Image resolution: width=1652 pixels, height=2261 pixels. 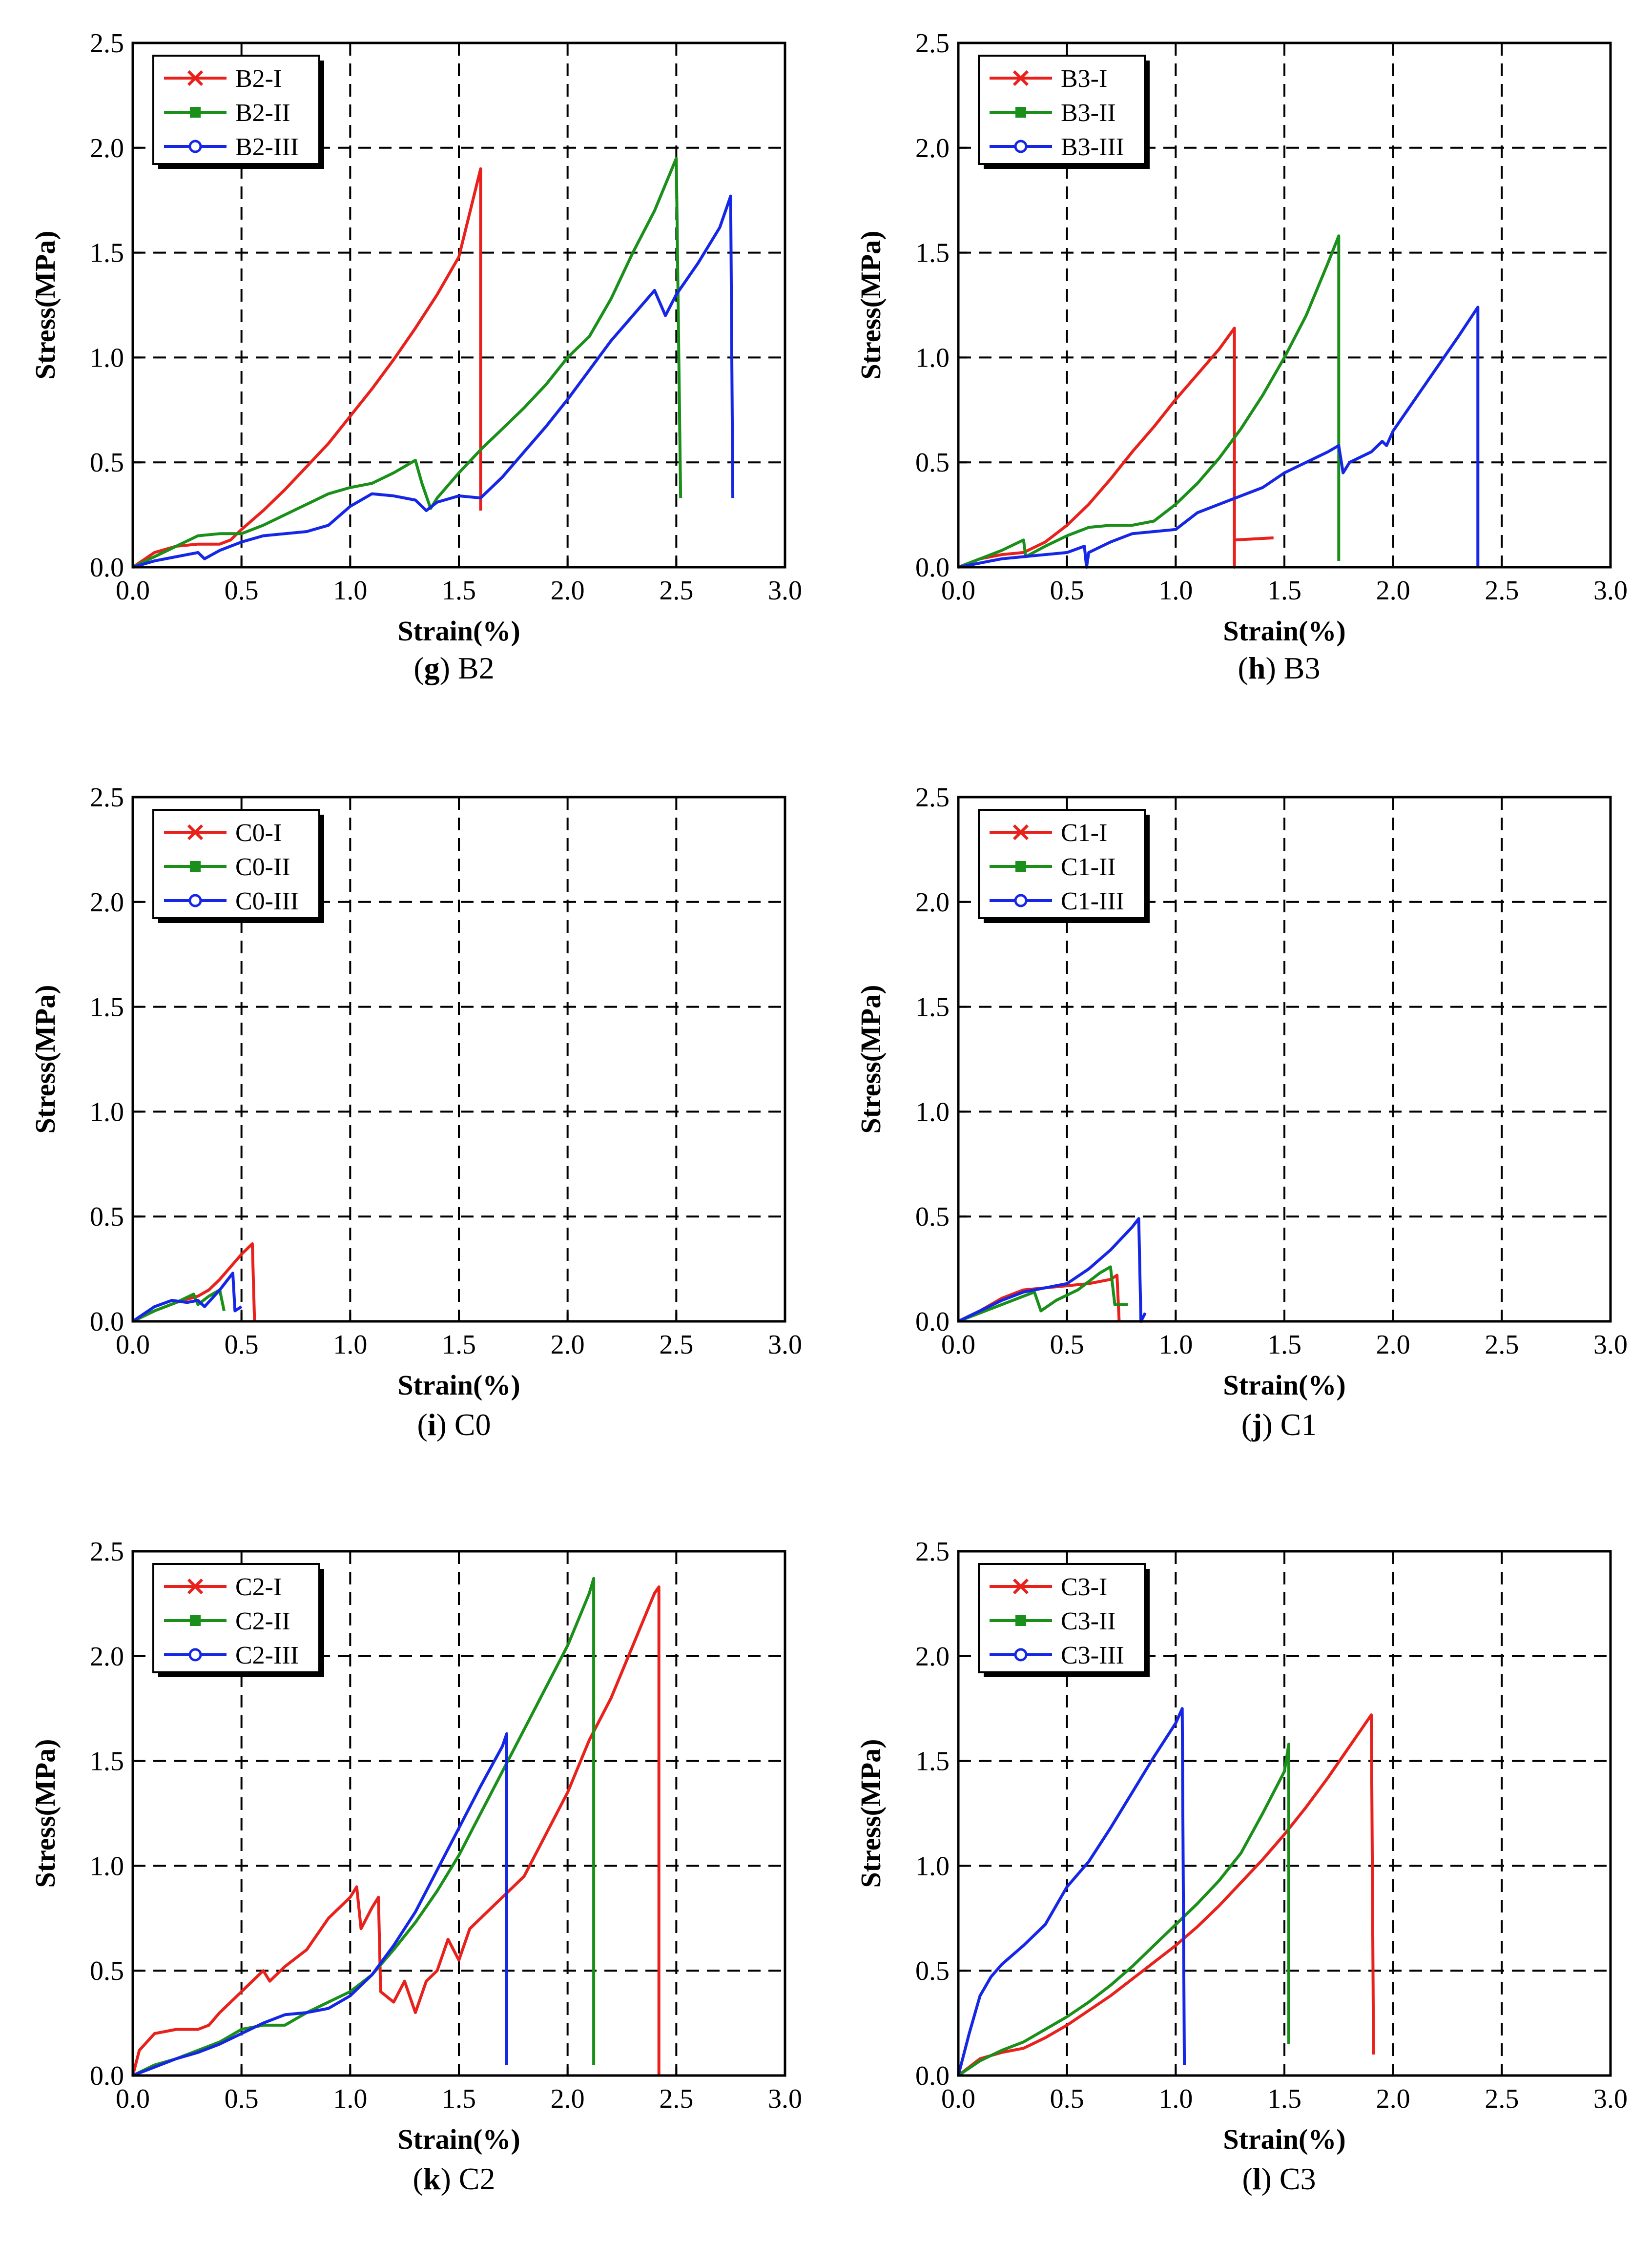 What do you see at coordinates (472, 1424) in the screenshot?
I see `caption-label: C0` at bounding box center [472, 1424].